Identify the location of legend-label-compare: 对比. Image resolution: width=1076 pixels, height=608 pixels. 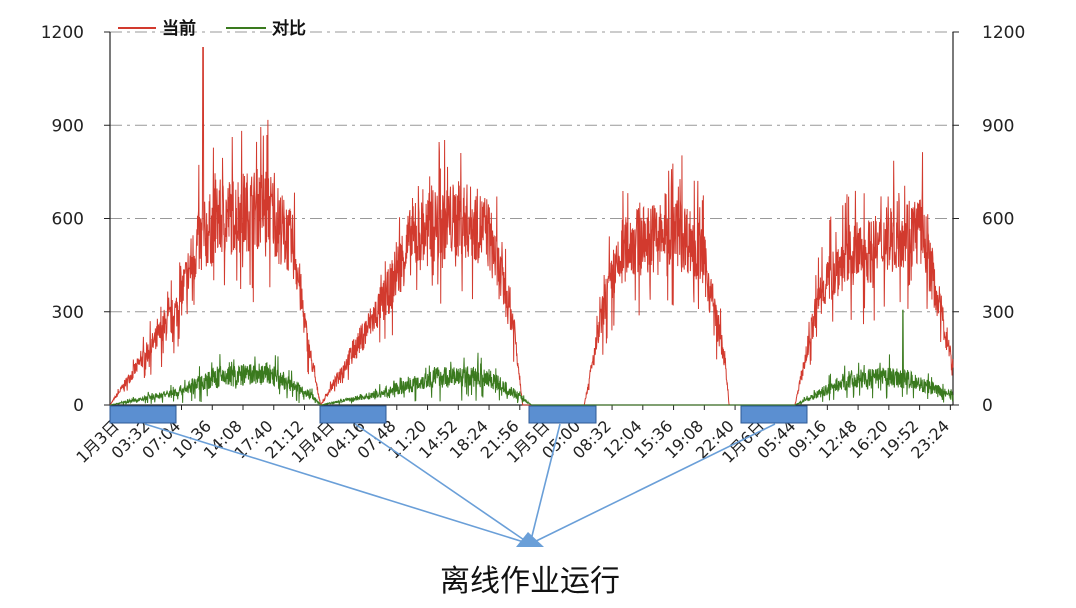
(289, 28).